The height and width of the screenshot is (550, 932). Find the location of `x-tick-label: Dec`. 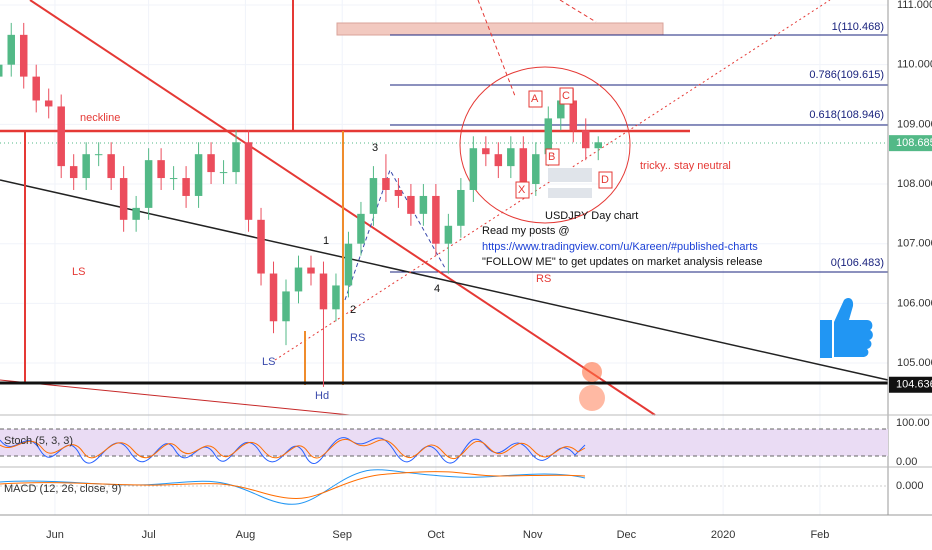

x-tick-label: Dec is located at coordinates (627, 535).